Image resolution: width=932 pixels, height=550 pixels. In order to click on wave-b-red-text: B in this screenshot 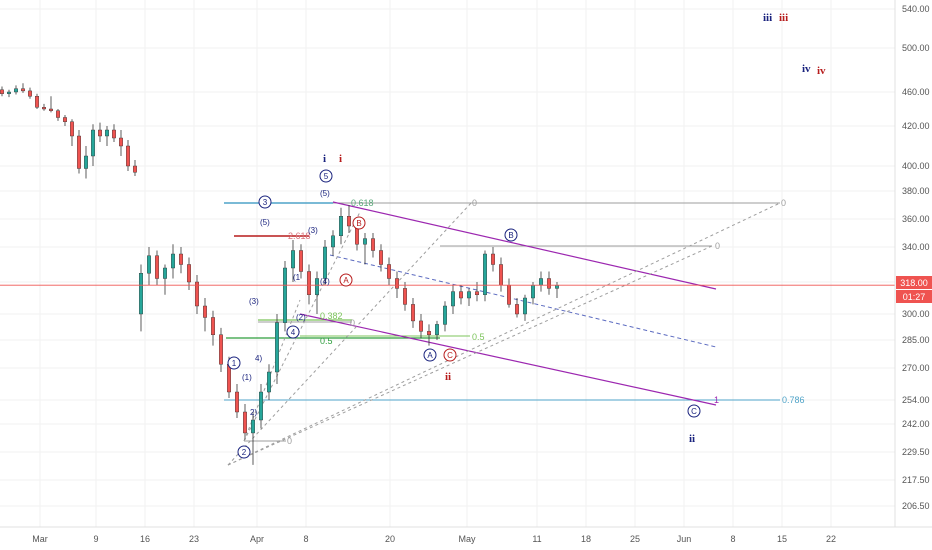, I will do `click(358, 223)`.